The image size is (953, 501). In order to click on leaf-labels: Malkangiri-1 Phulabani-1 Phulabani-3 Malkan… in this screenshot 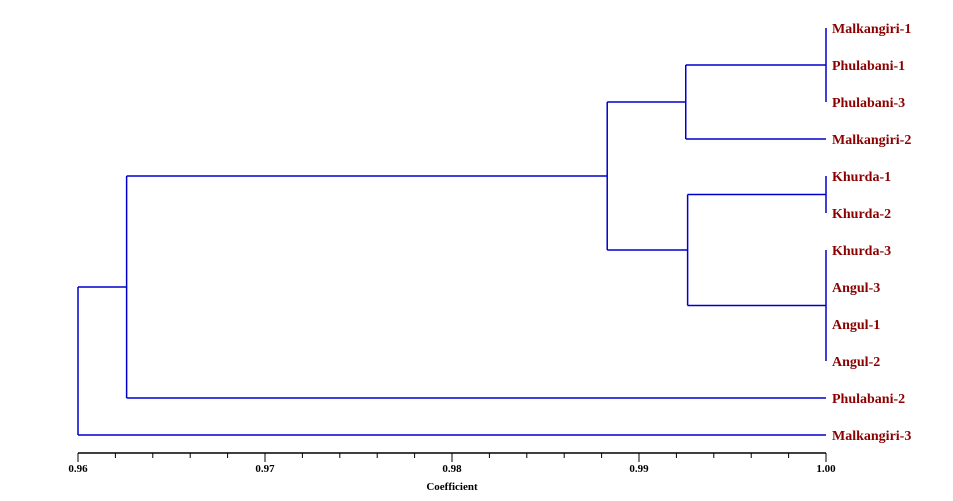, I will do `click(871, 233)`.